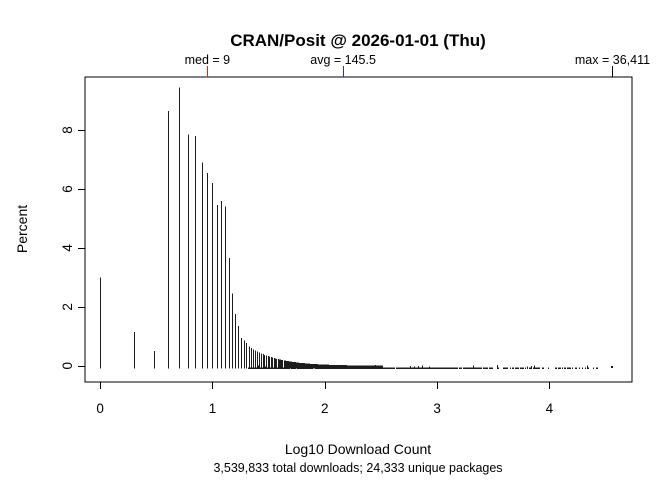  Describe the element at coordinates (208, 60) in the screenshot. I see `median-annotation-label: med = 9` at that location.